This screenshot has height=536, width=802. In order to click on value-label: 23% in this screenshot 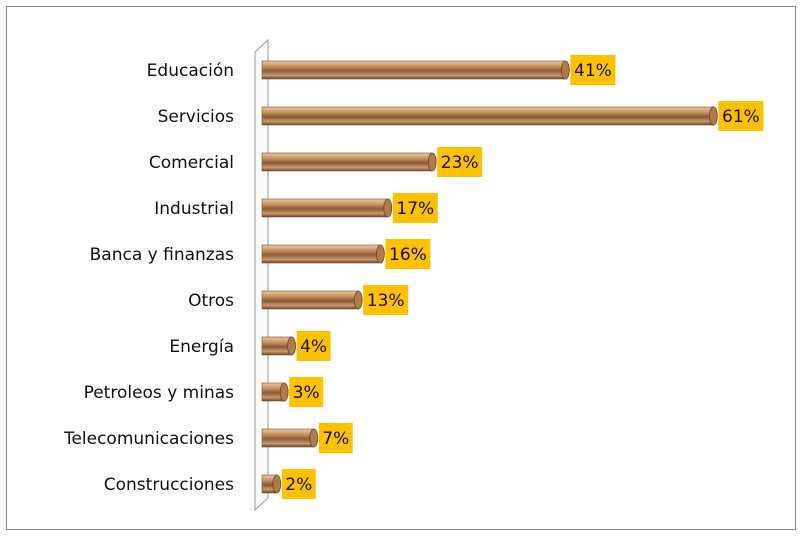, I will do `click(460, 163)`.